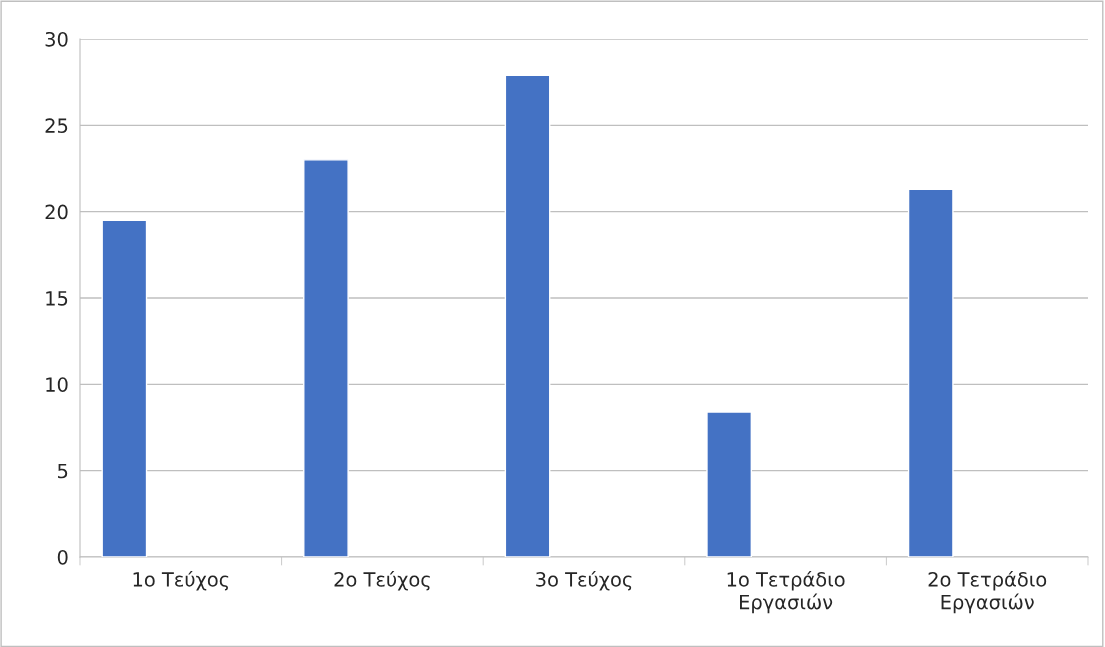  I want to click on y-tick-label: 10, so click(57, 384).